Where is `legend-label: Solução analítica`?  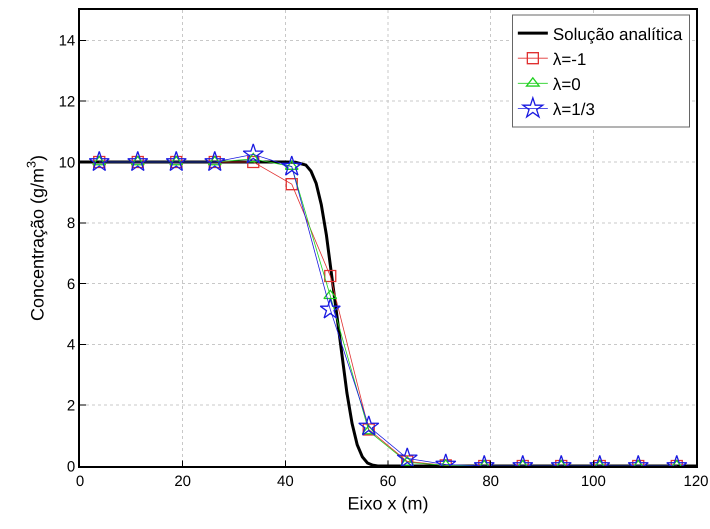
legend-label: Solução analítica is located at coordinates (617, 34).